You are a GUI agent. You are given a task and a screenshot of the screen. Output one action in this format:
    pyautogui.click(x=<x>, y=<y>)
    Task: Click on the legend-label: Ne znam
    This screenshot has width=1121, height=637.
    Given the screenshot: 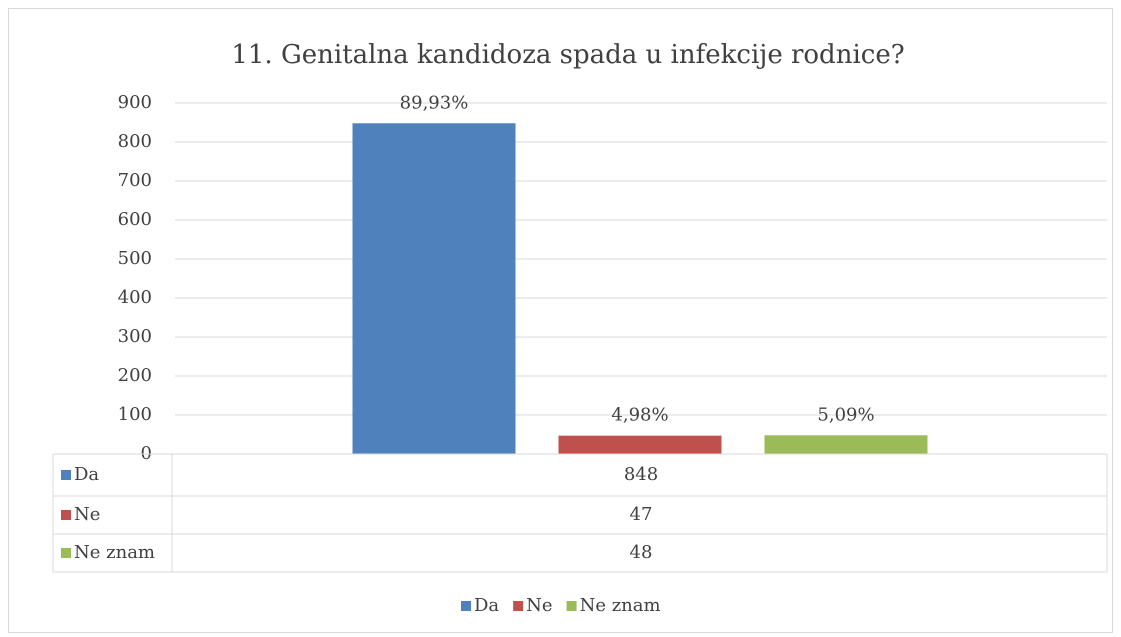 What is the action you would take?
    pyautogui.click(x=620, y=605)
    